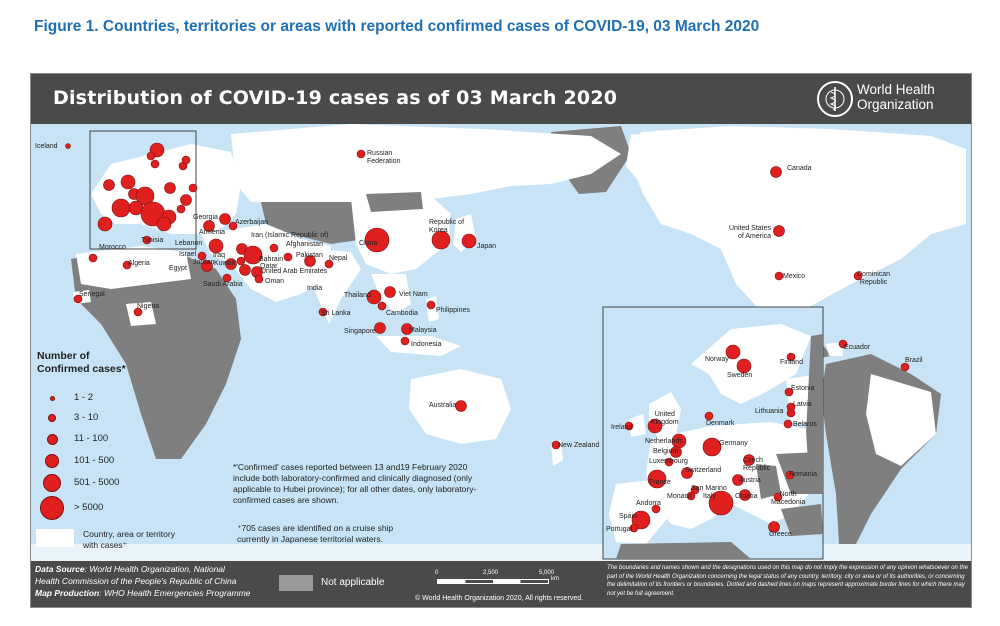 This screenshot has width=1000, height=626. I want to click on legend-row: > 5000, so click(101, 508).